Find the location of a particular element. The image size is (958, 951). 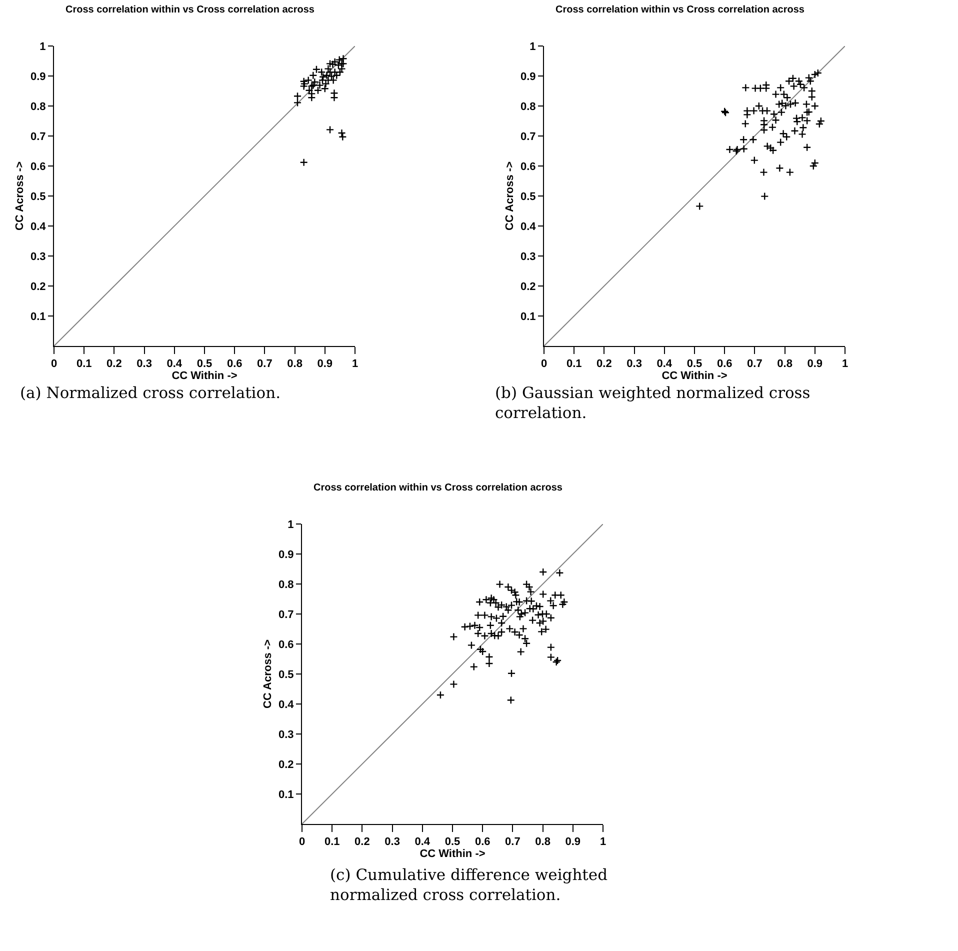

text: (a) Normalized cross correlation. is located at coordinates (151, 393).